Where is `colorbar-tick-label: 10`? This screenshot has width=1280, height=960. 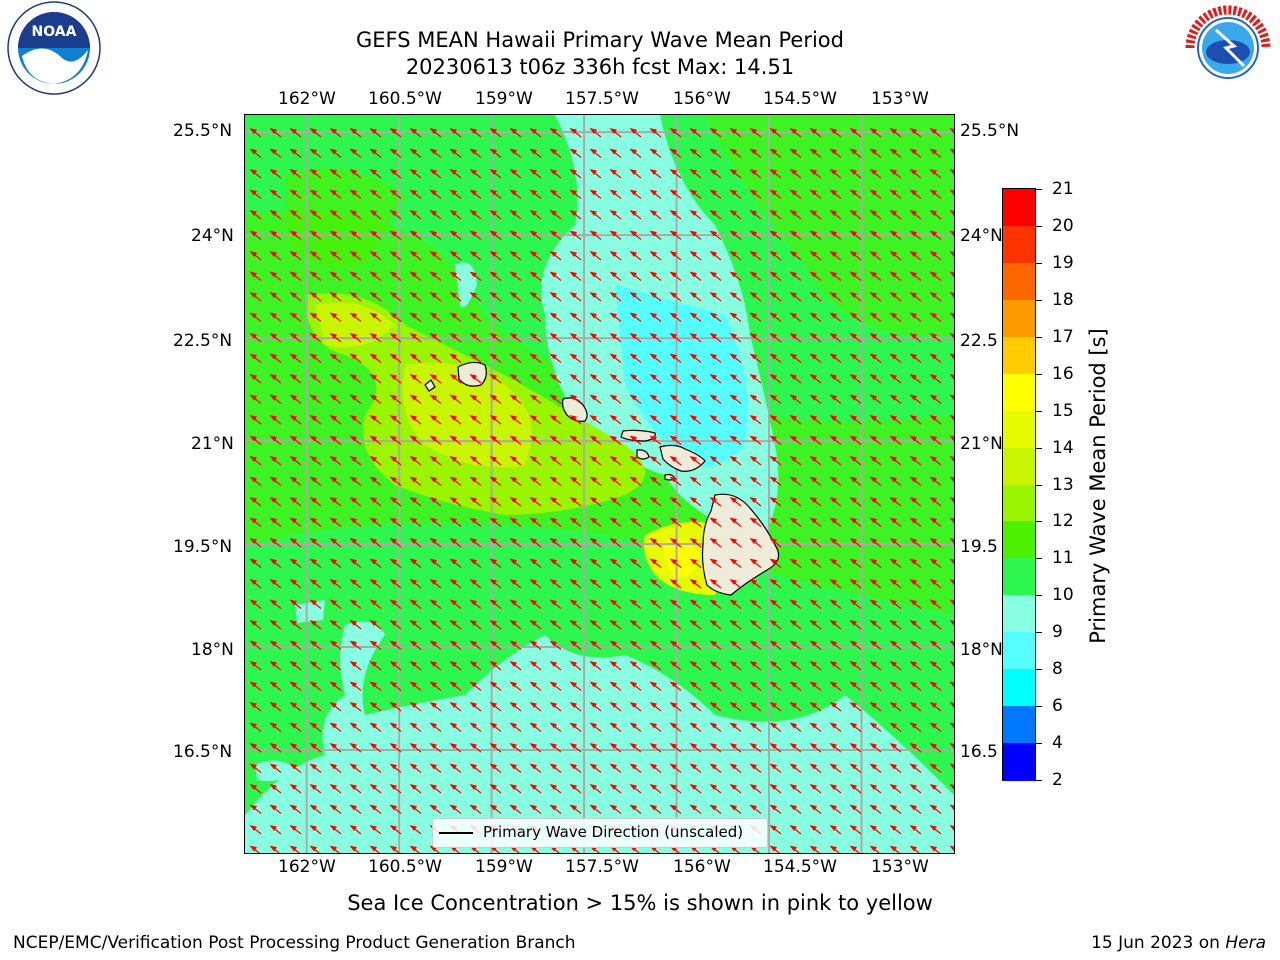 colorbar-tick-label: 10 is located at coordinates (1063, 595).